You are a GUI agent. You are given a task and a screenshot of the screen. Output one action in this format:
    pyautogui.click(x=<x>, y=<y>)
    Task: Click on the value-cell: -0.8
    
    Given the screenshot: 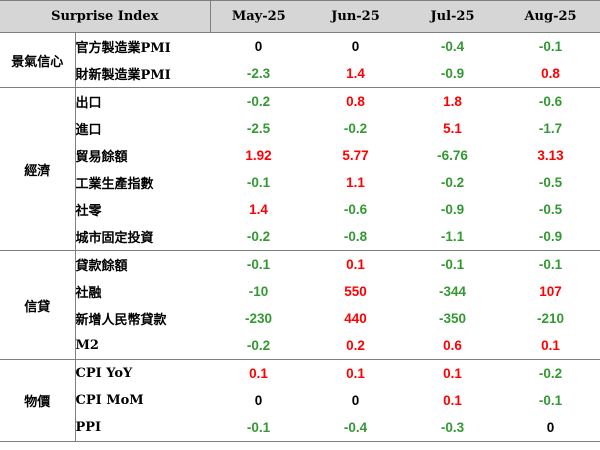 What is the action you would take?
    pyautogui.click(x=356, y=237)
    